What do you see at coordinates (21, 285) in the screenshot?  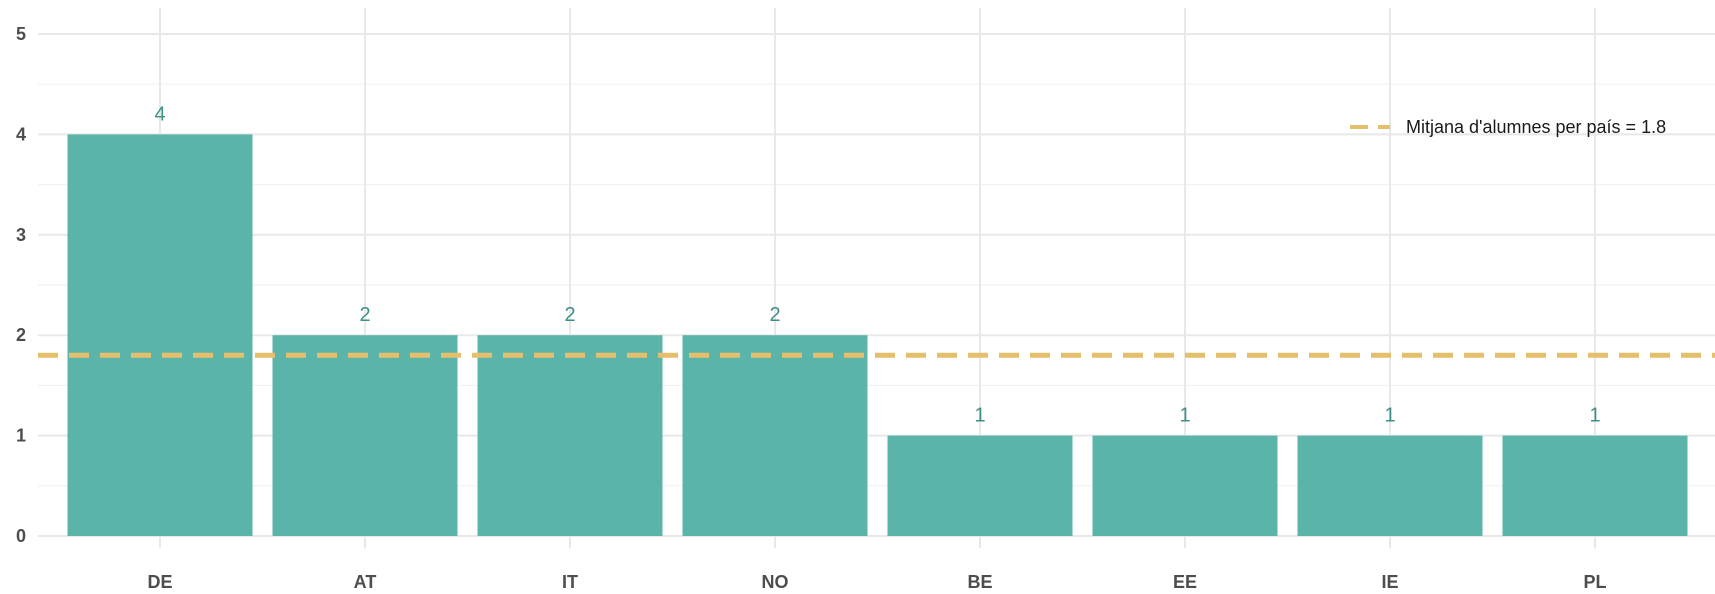 I see `y-axis-ticks: 0 1 2 3 4 5` at bounding box center [21, 285].